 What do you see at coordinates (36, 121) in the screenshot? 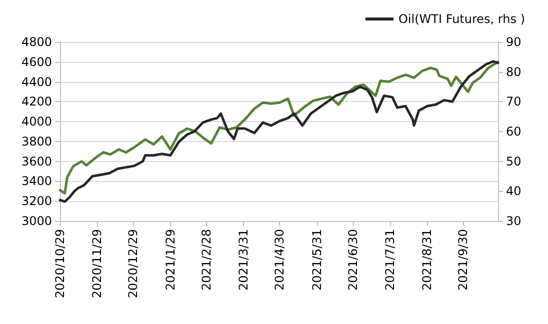
I see `y-tick-label: 4000` at bounding box center [36, 121].